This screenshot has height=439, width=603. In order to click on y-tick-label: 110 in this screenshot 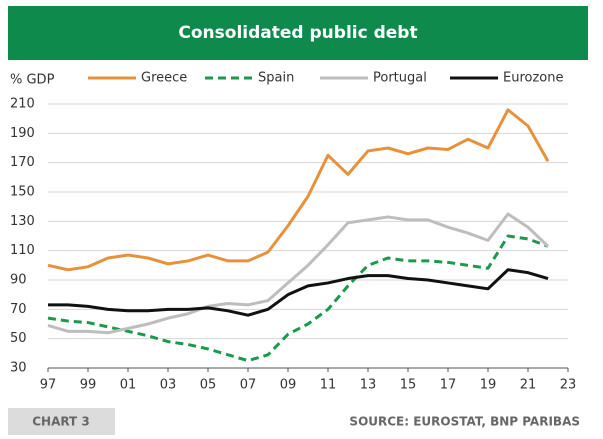, I will do `click(22, 250)`.